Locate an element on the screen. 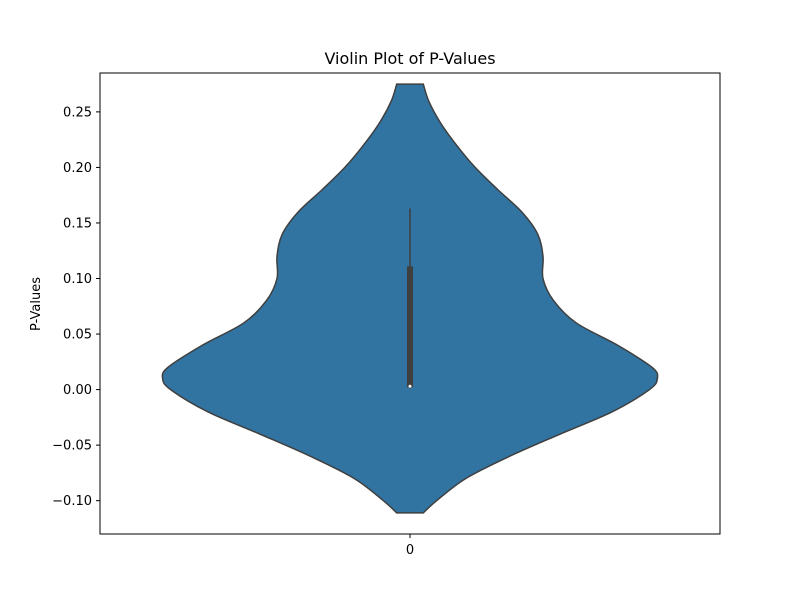 This screenshot has height=600, width=800. y-tick-label: 0.15 is located at coordinates (77, 223).